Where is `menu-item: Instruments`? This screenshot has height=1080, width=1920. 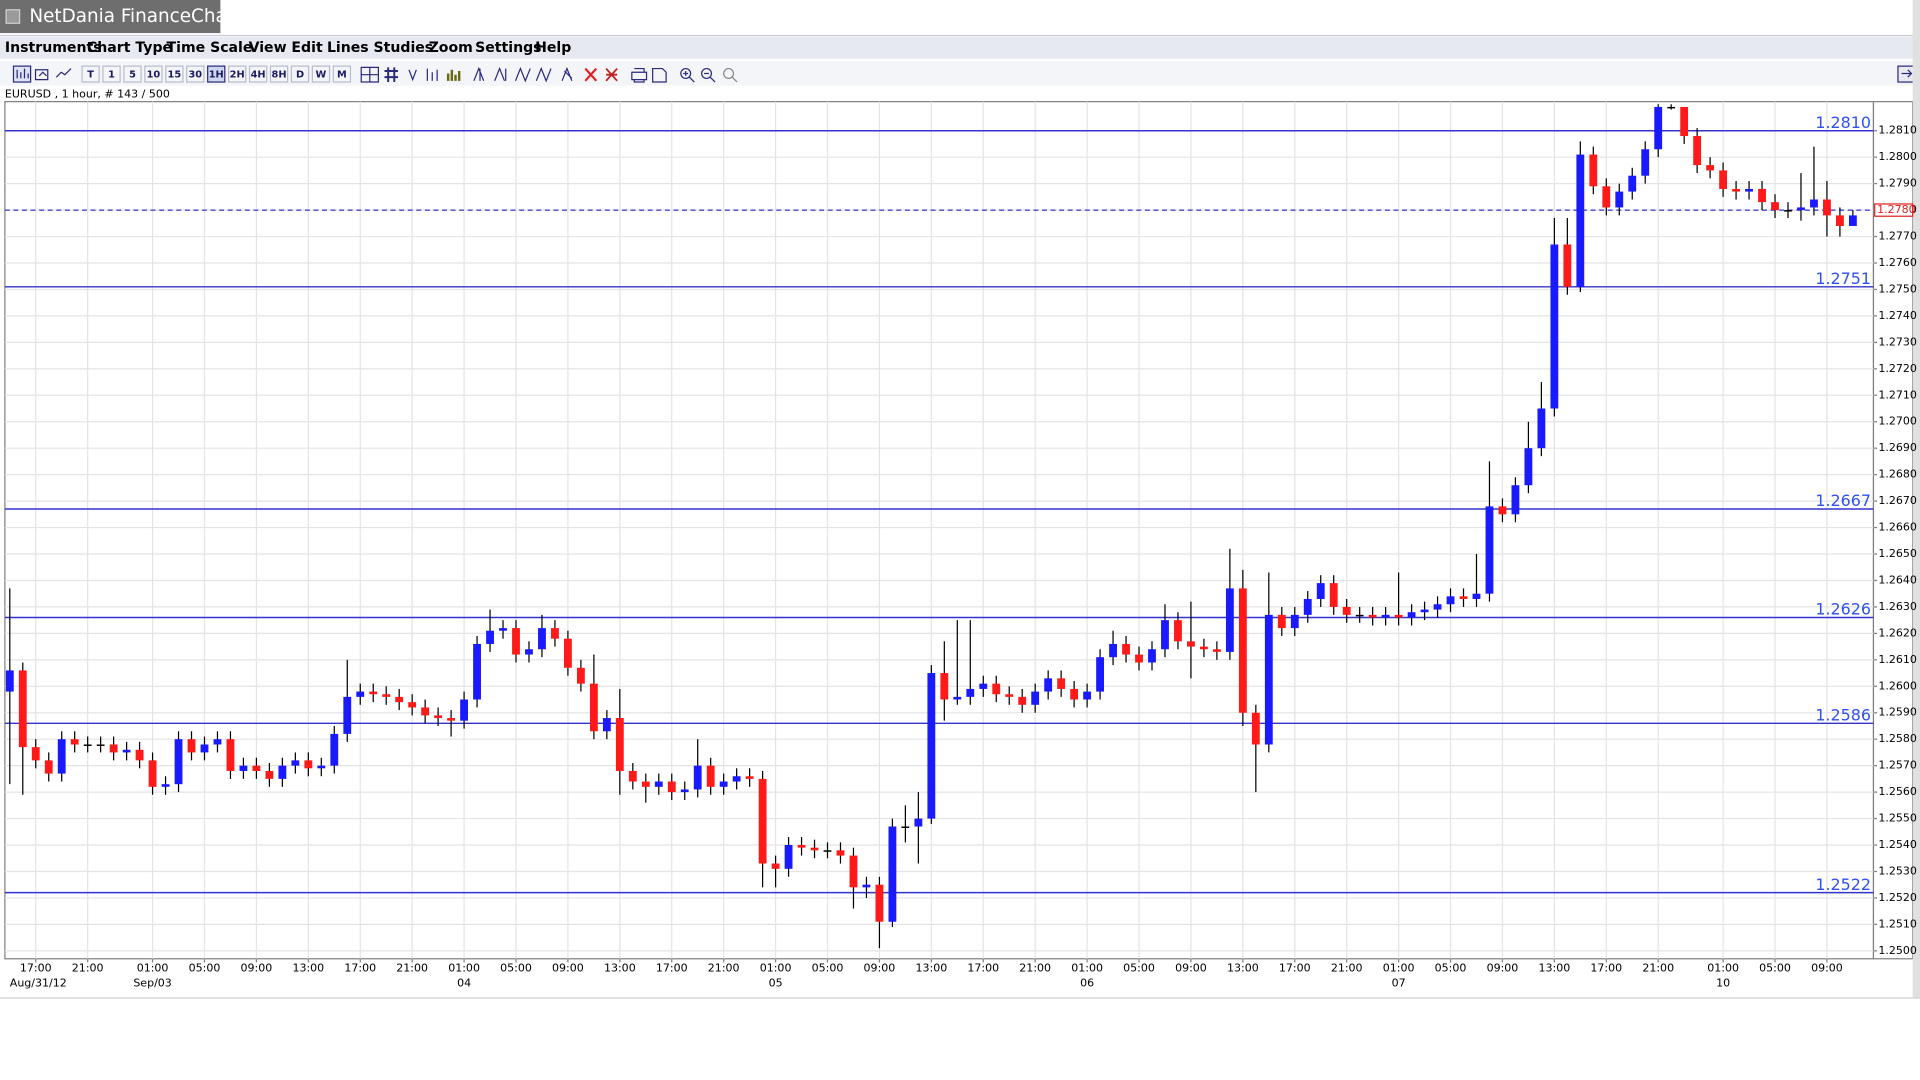
menu-item: Instruments is located at coordinates (53, 48).